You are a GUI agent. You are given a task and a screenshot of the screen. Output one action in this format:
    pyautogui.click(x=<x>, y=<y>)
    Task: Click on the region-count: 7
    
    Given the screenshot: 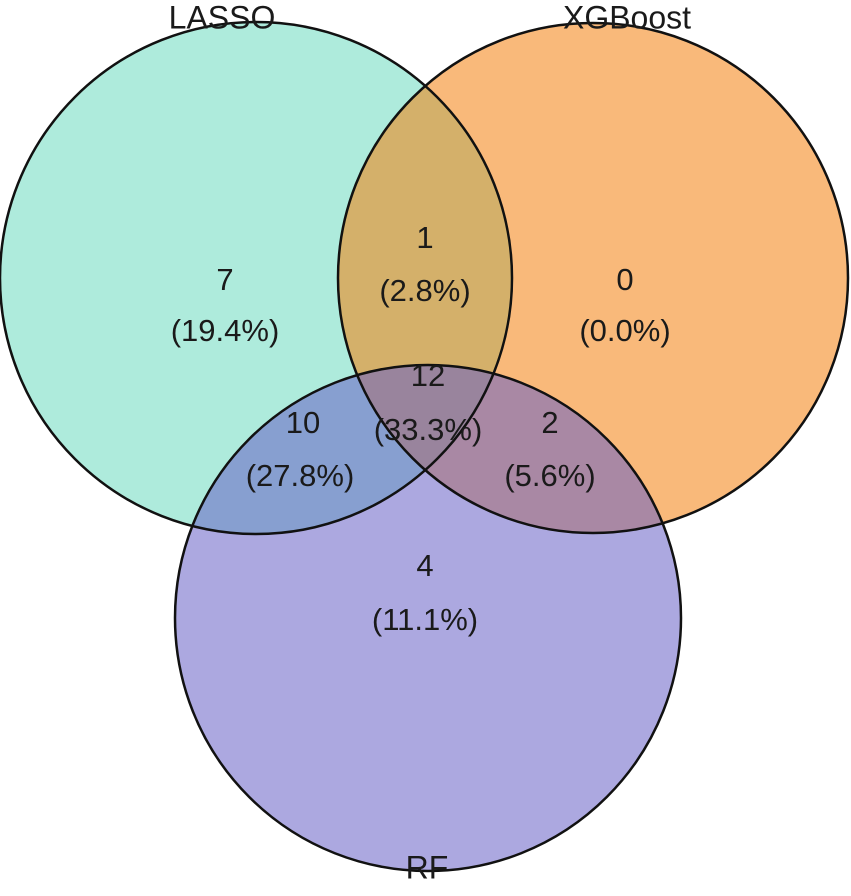 What is the action you would take?
    pyautogui.click(x=224, y=279)
    